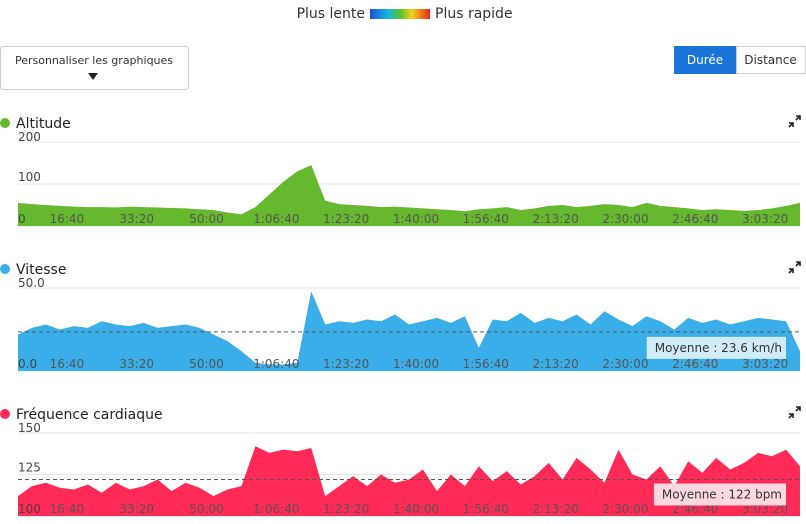 The image size is (806, 524). Describe the element at coordinates (89, 415) in the screenshot. I see `chart-title: Fréquence cardiaque` at that location.